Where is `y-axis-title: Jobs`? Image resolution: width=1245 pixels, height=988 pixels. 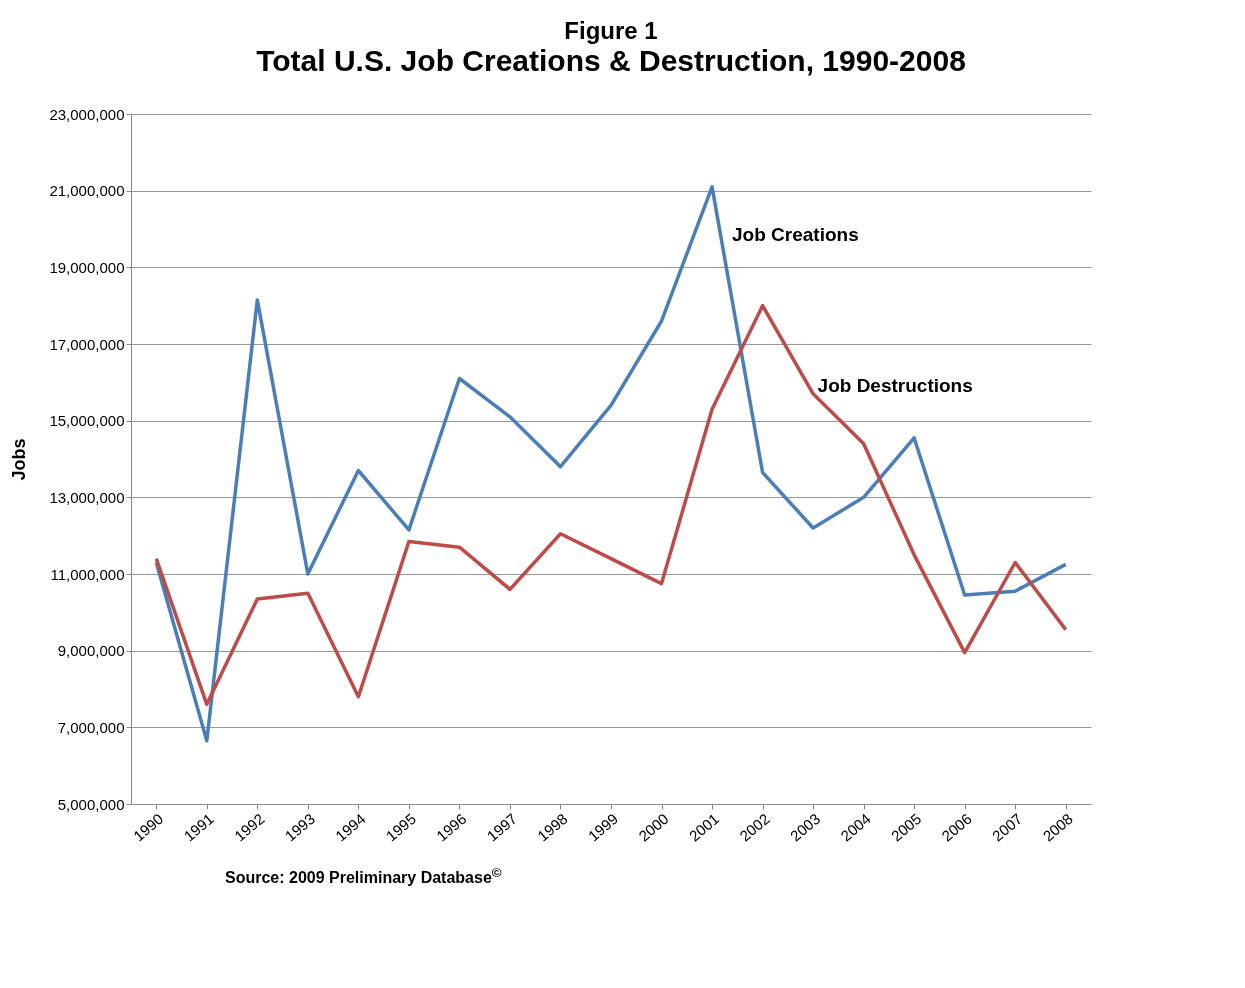 y-axis-title: Jobs is located at coordinates (19, 459).